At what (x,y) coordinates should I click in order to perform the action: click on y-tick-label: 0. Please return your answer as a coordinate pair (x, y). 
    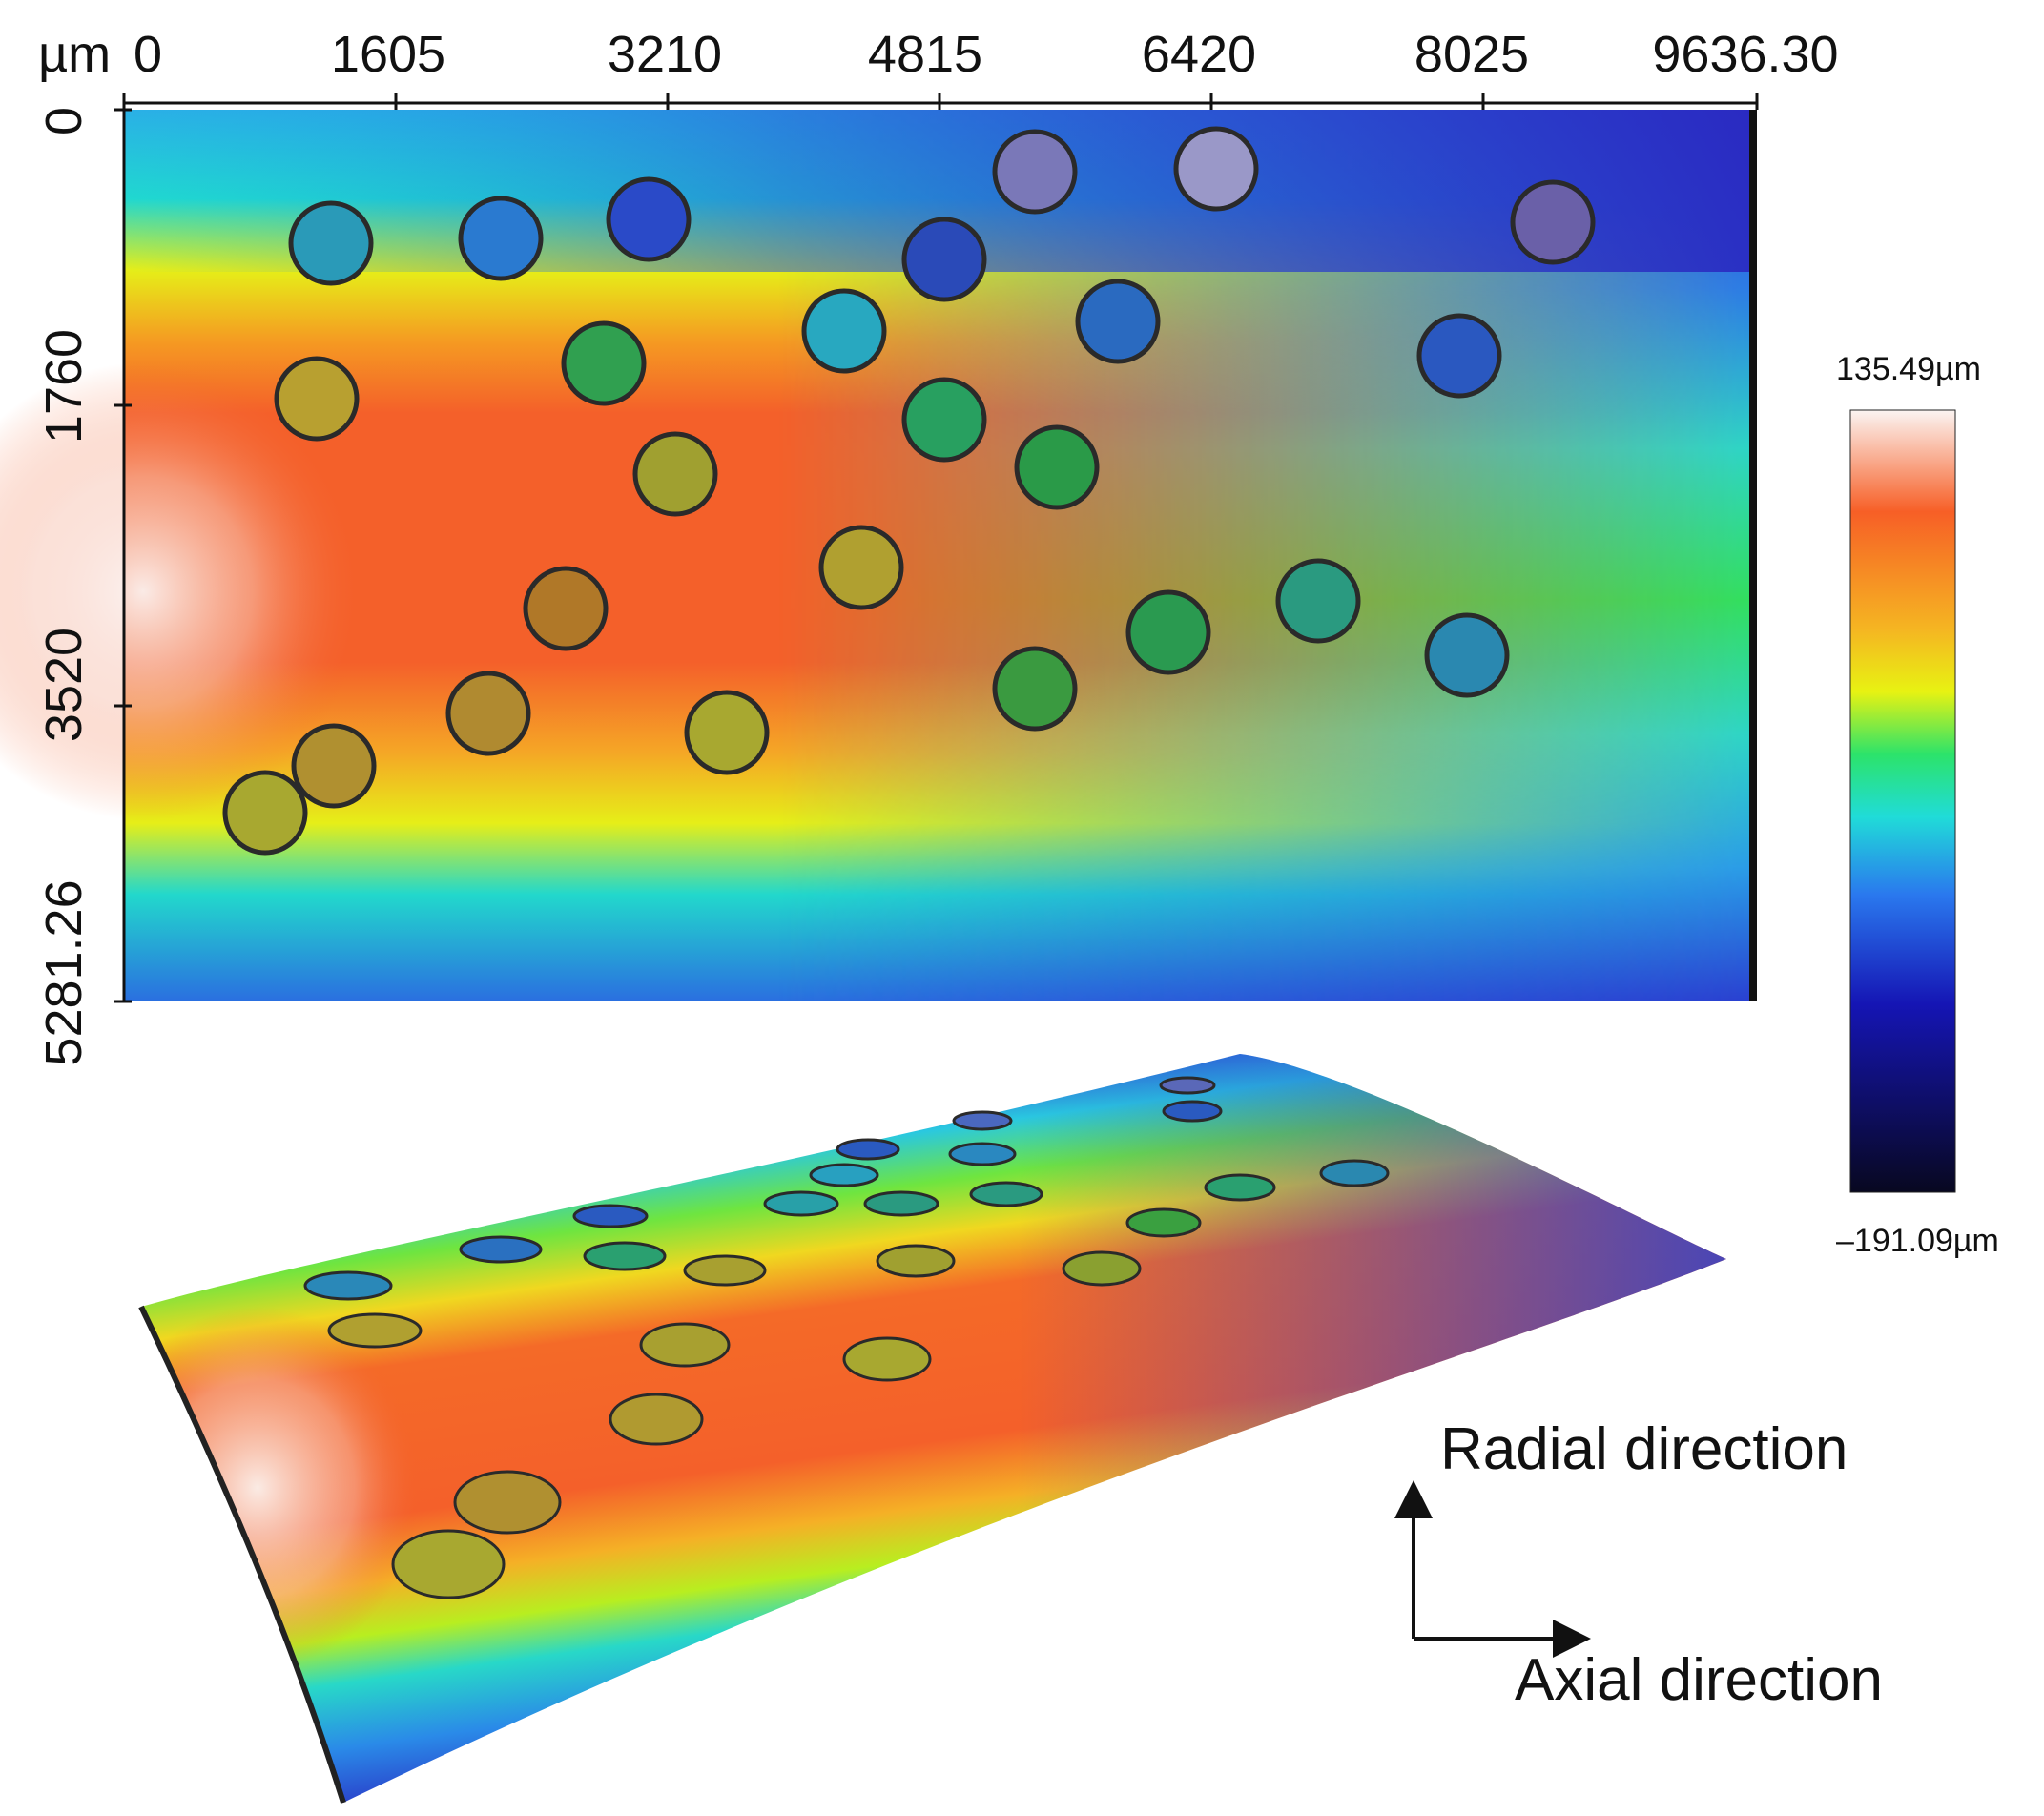
    Looking at the image, I should click on (64, 121).